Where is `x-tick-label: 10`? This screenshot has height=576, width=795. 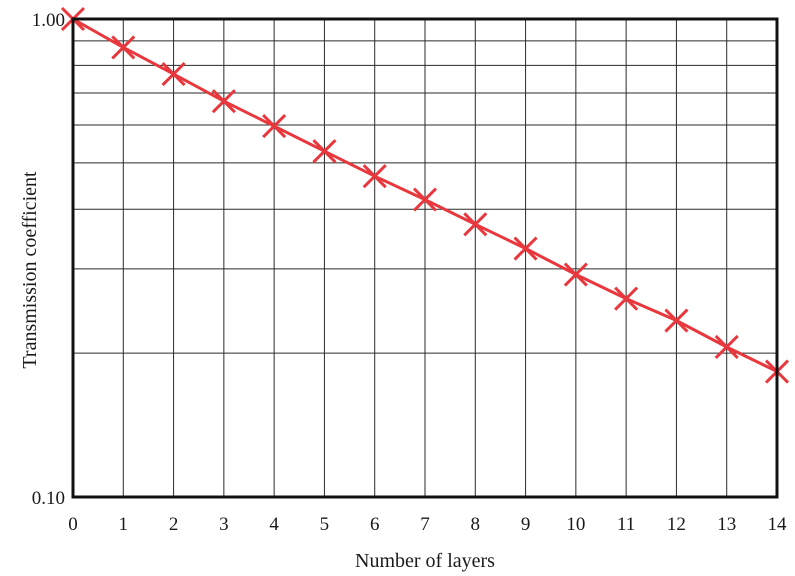 x-tick-label: 10 is located at coordinates (575, 524).